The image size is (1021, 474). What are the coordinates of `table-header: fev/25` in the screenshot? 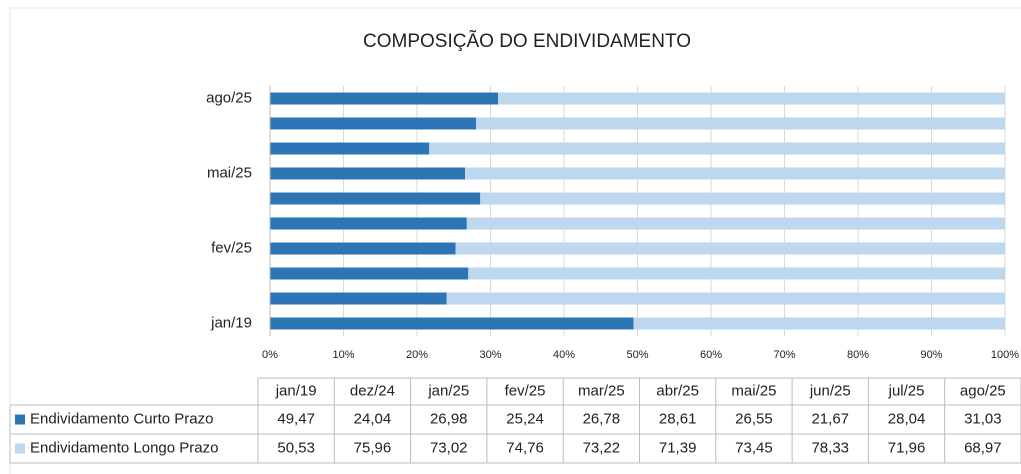 It's located at (525, 390).